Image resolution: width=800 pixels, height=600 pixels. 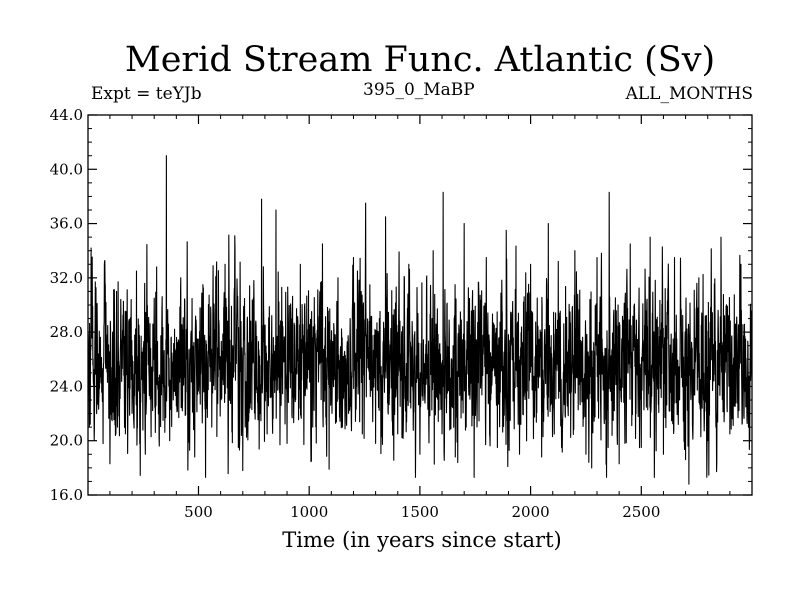 What do you see at coordinates (66, 441) in the screenshot?
I see `y-tick-label: 20.0` at bounding box center [66, 441].